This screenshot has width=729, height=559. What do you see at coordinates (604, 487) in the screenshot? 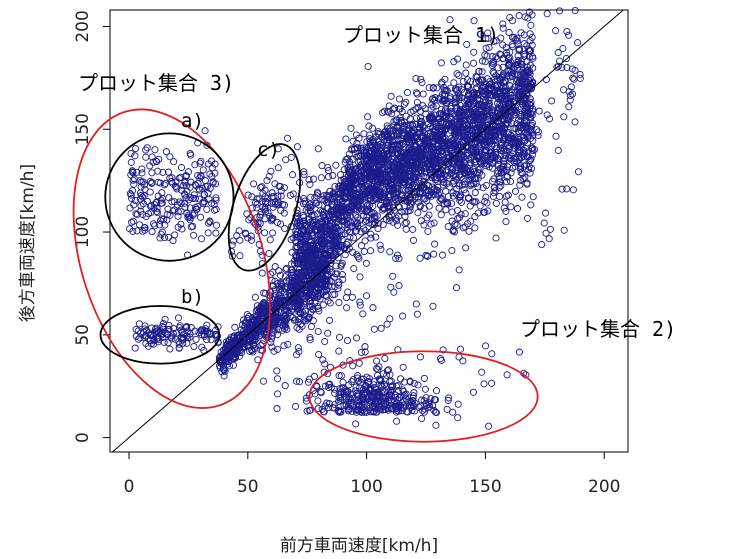
I see `x-tick-label: 200` at bounding box center [604, 487].